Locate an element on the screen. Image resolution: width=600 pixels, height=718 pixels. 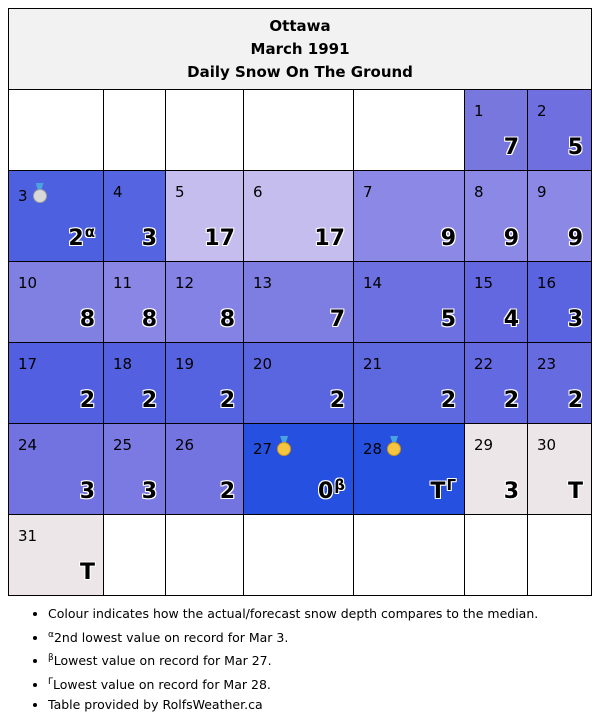
day-number: 11 is located at coordinates (122, 283).